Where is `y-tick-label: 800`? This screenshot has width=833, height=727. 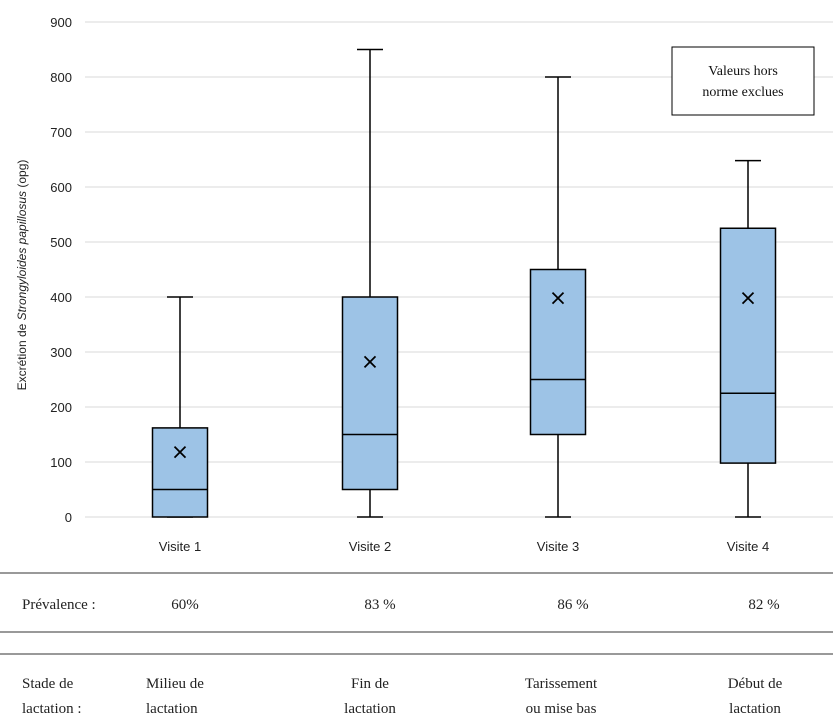
y-tick-label: 800 is located at coordinates (61, 77).